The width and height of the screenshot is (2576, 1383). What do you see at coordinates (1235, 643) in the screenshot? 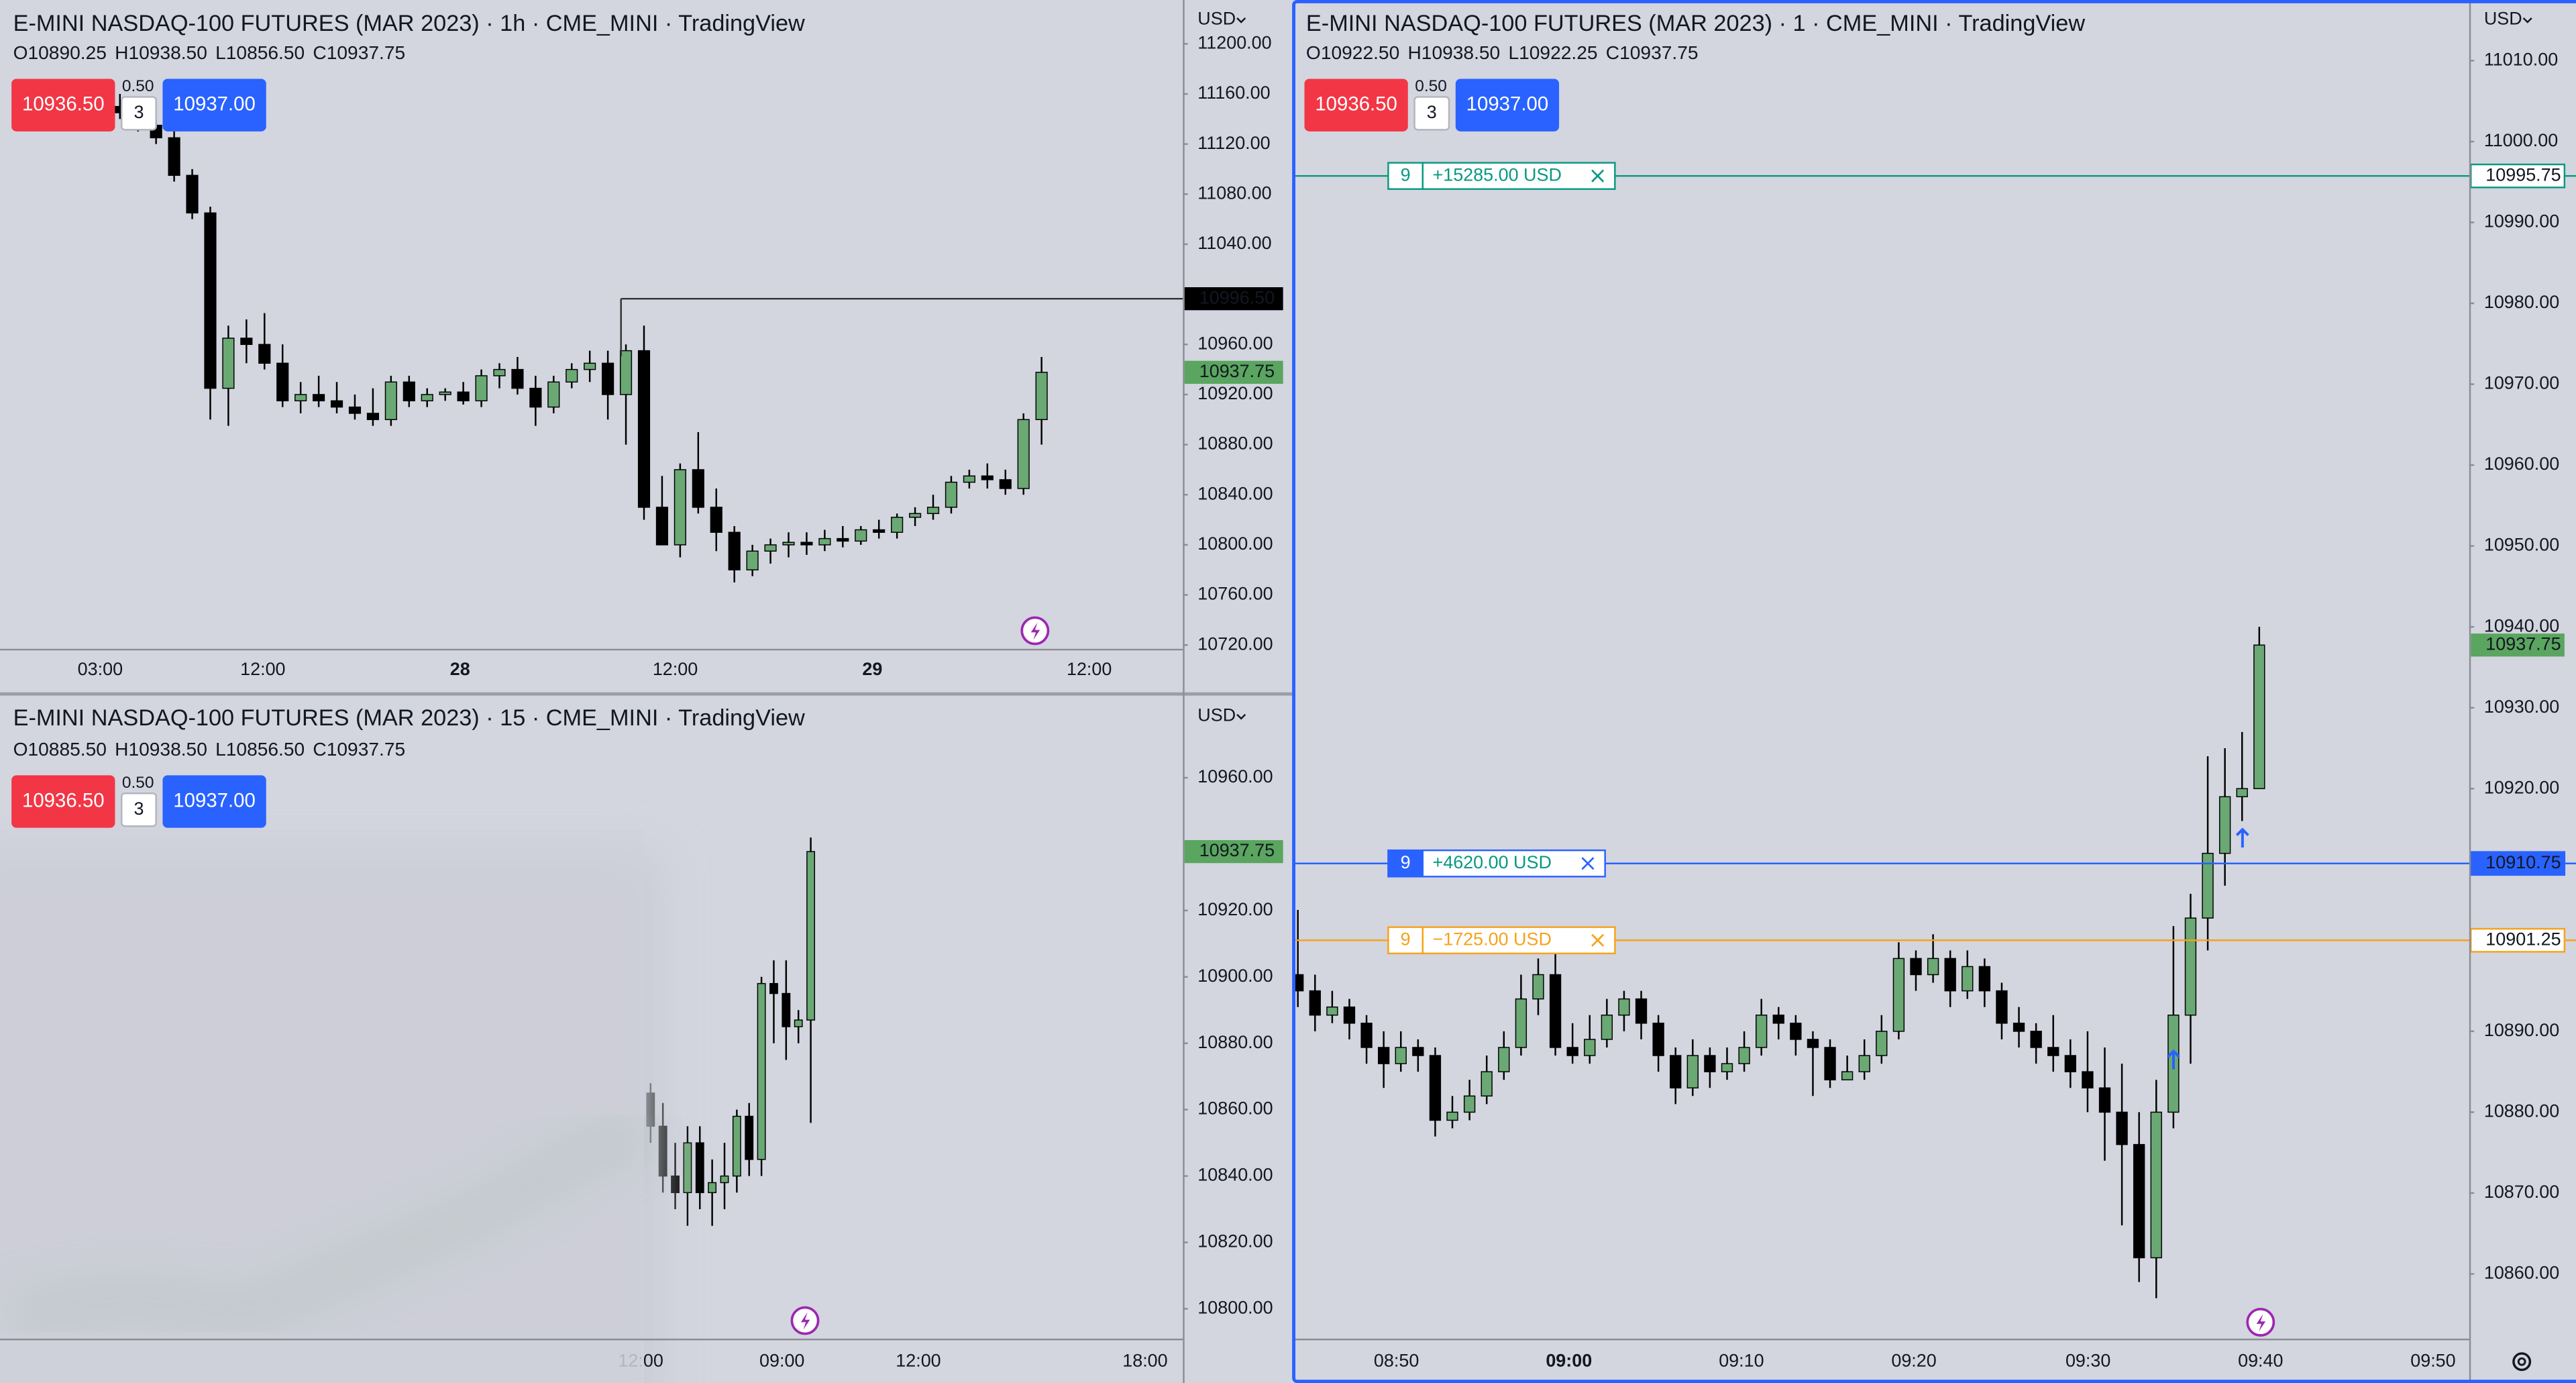
I see `y-tick-label: 10720.00` at bounding box center [1235, 643].